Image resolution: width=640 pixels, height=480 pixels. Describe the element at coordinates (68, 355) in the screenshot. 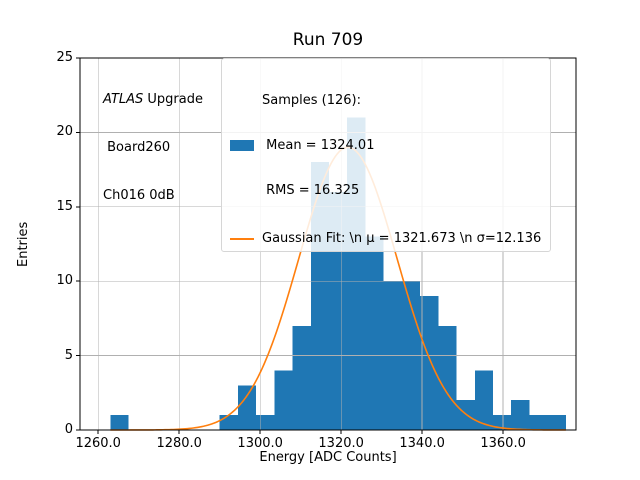

I see `y-tick-label: 5` at that location.